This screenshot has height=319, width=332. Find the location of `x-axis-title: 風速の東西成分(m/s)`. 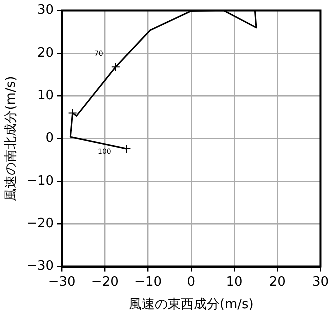

x-axis-title: 風速の東西成分(m/s) is located at coordinates (191, 305).